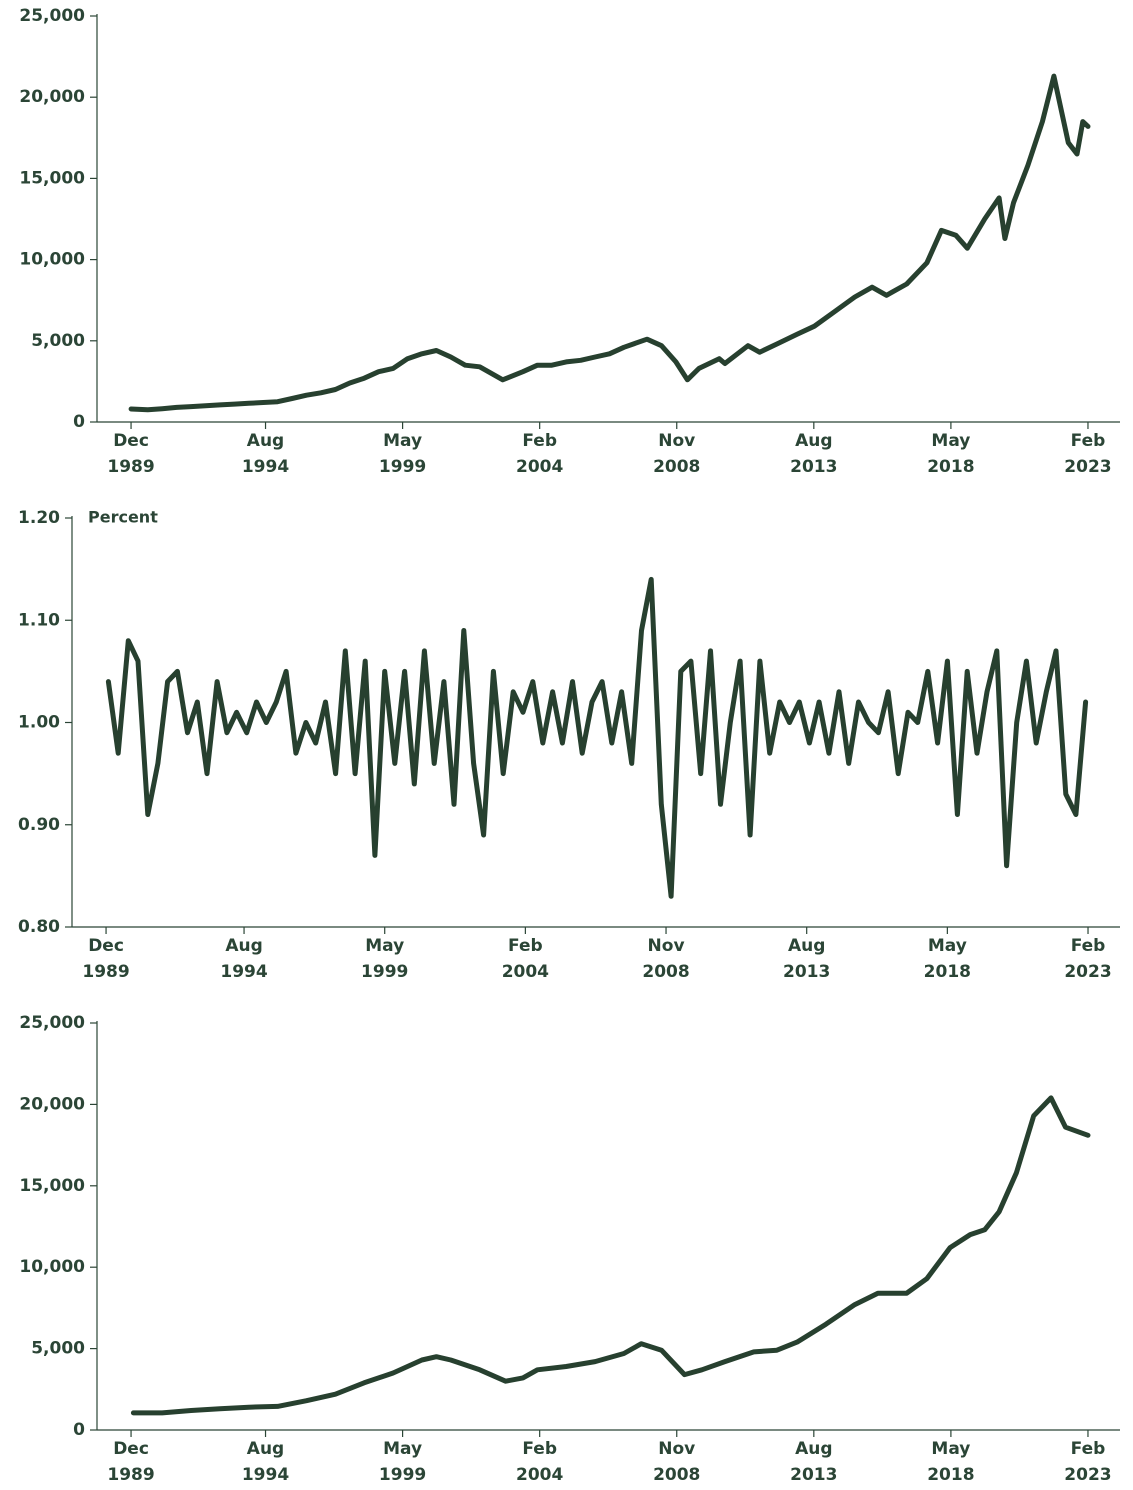 This screenshot has height=1490, width=1133. What do you see at coordinates (39, 825) in the screenshot?
I see `y-tick-label: 0.90` at bounding box center [39, 825].